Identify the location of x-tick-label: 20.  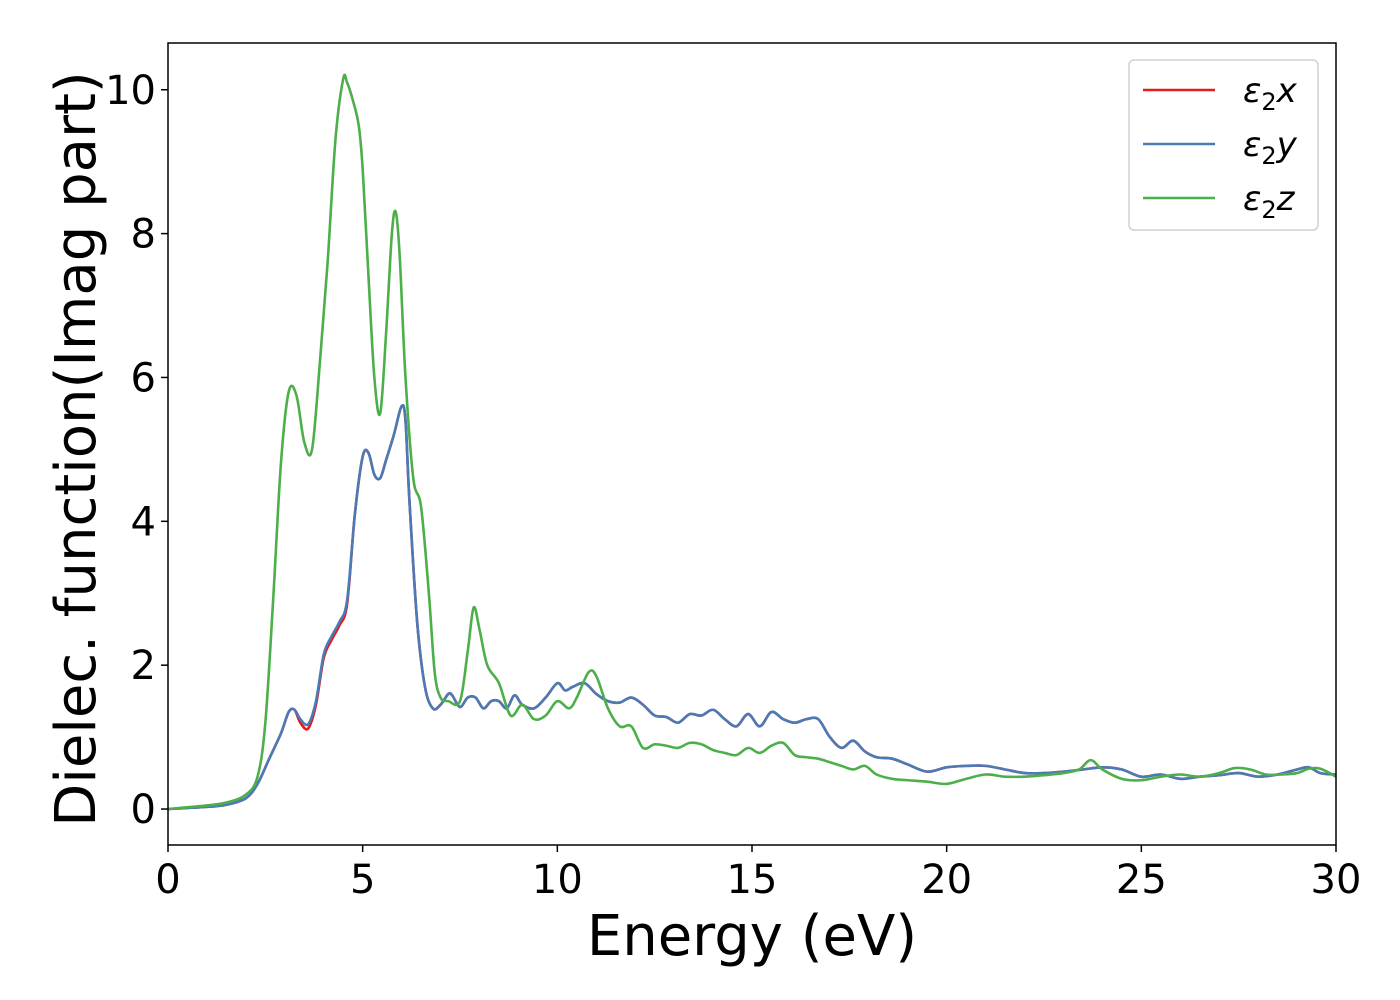
(946, 880).